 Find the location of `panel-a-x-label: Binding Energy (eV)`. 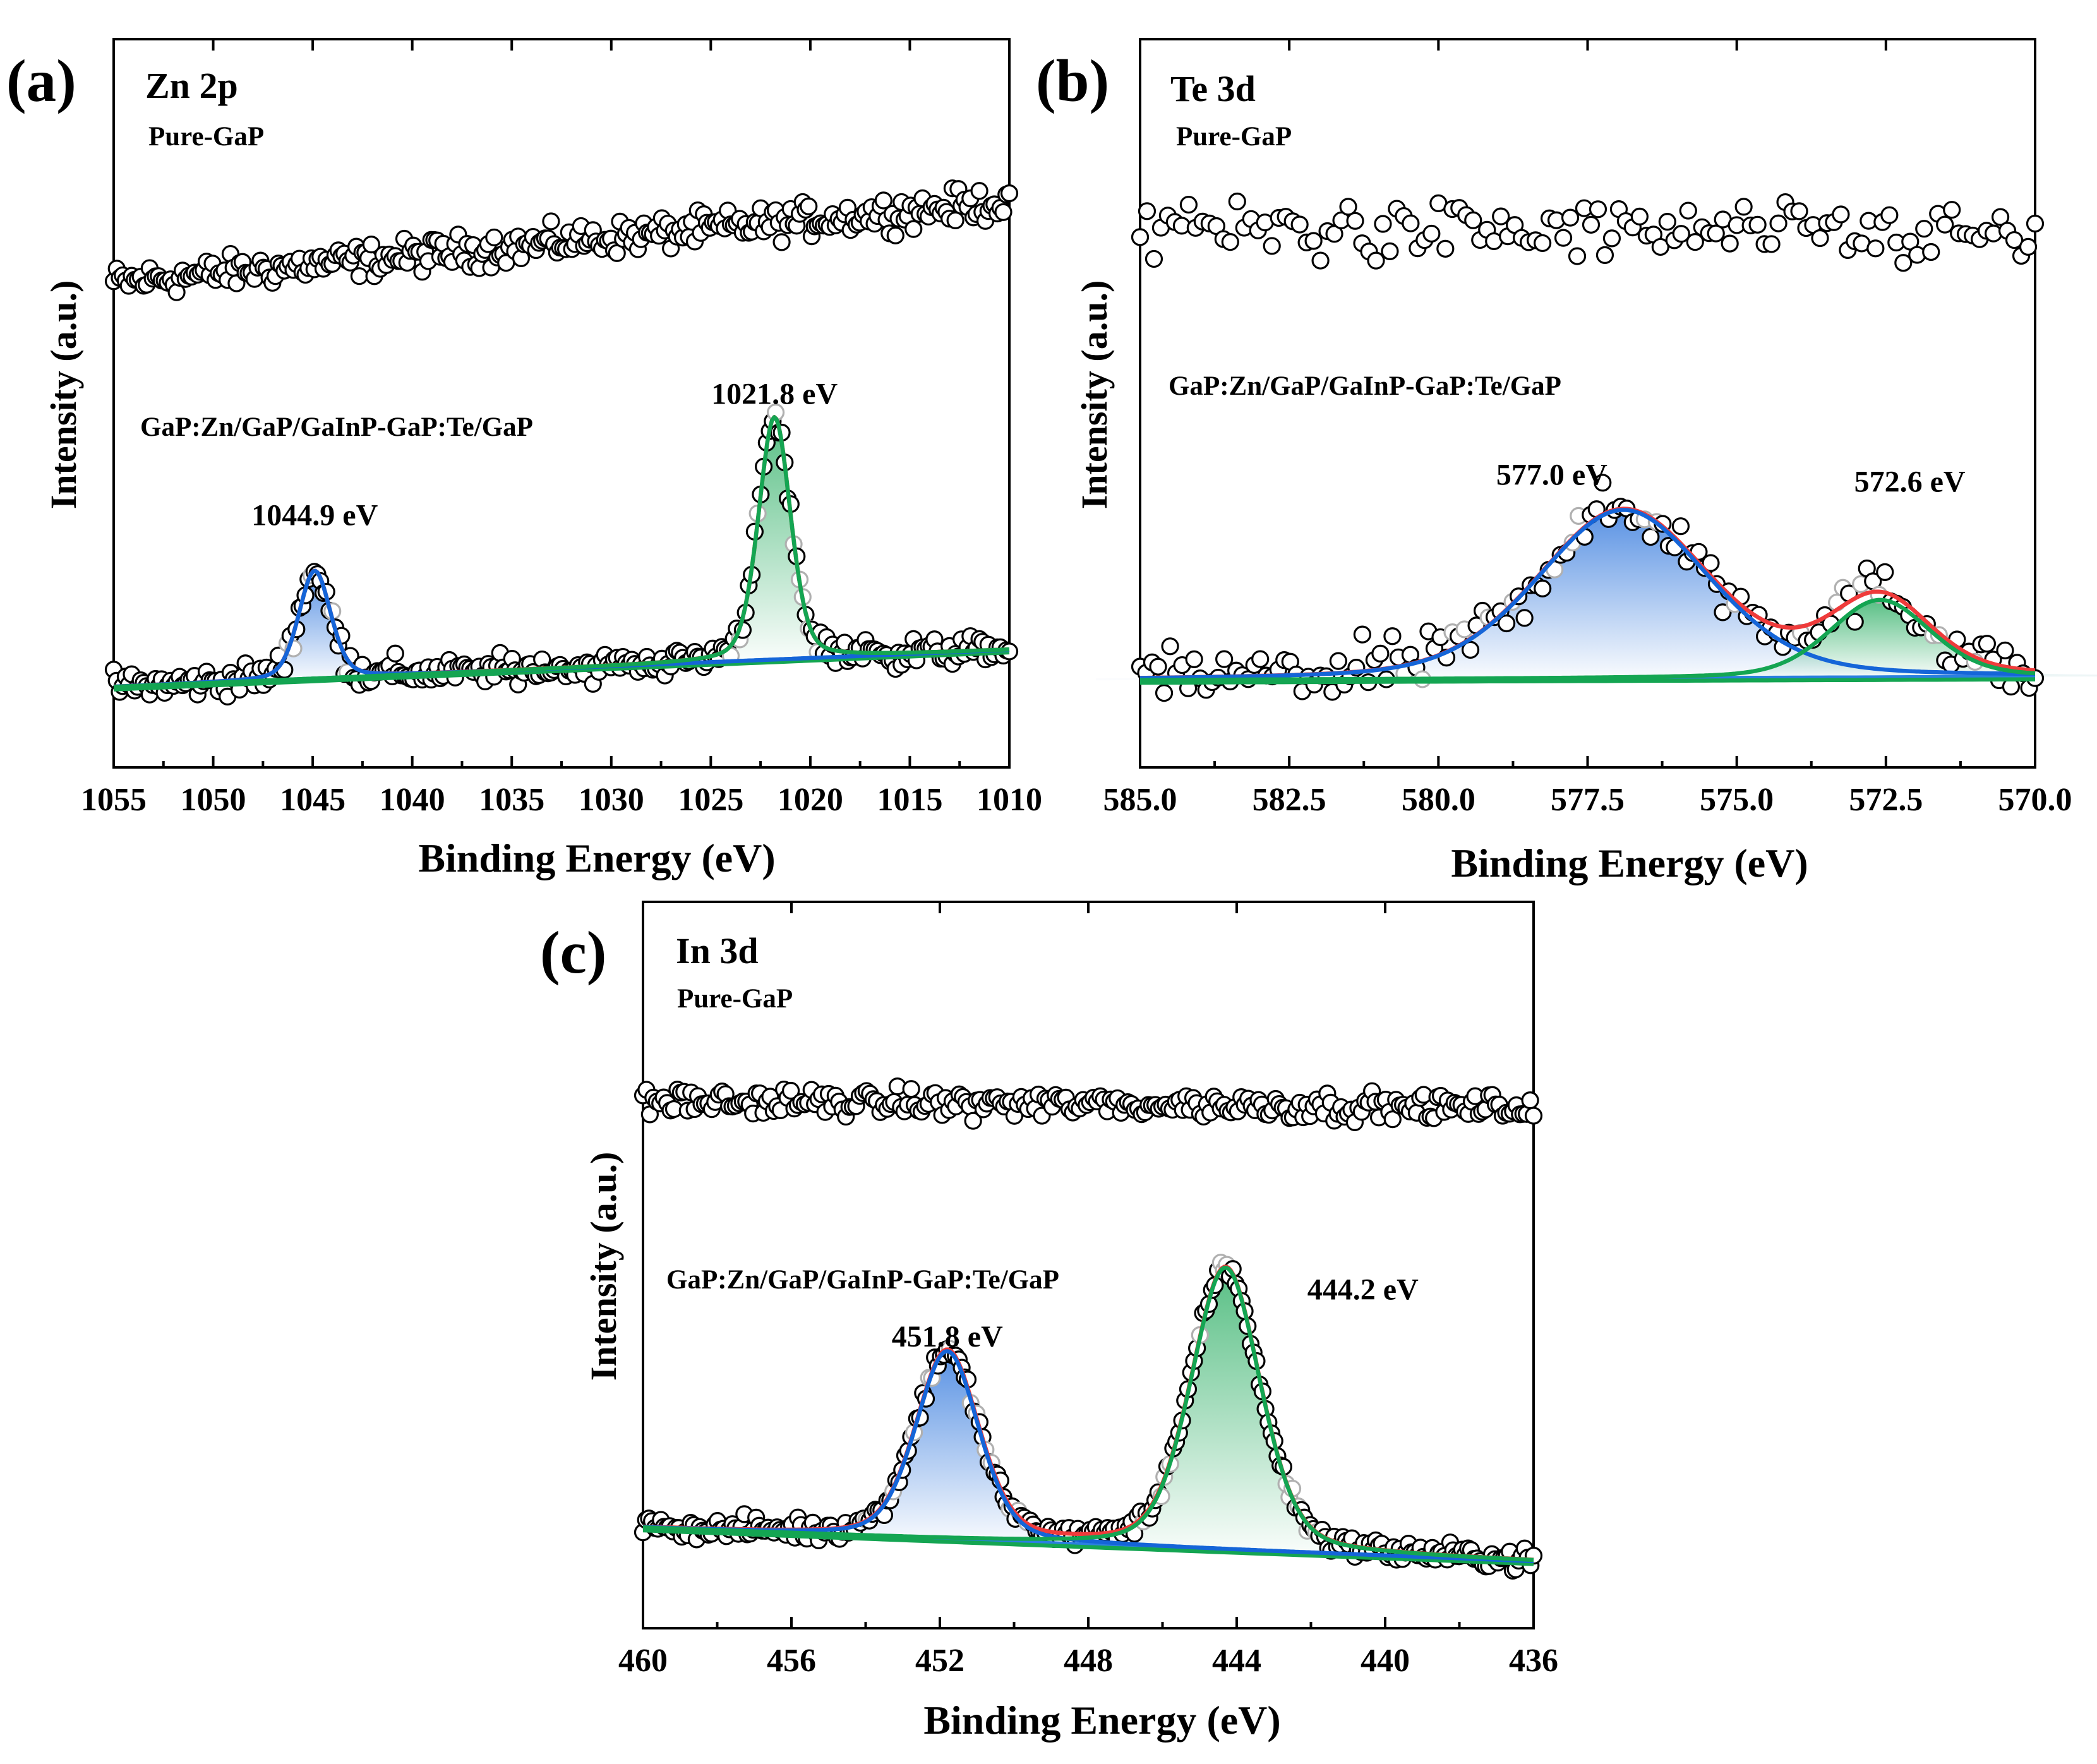

panel-a-x-label: Binding Energy (eV) is located at coordinates (597, 858).